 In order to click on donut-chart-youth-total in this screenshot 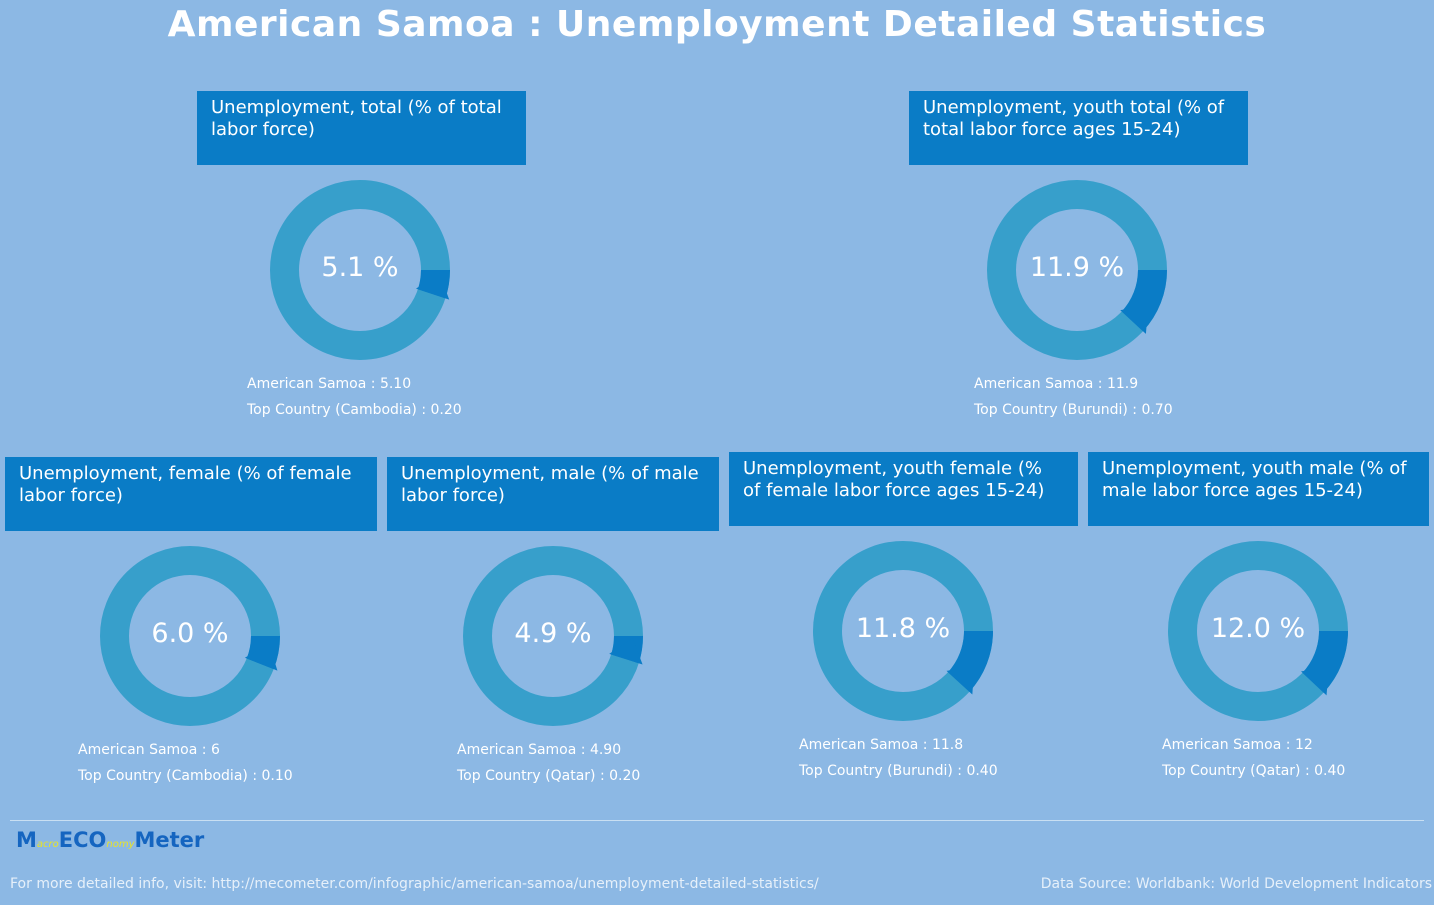, I will do `click(1077, 270)`.